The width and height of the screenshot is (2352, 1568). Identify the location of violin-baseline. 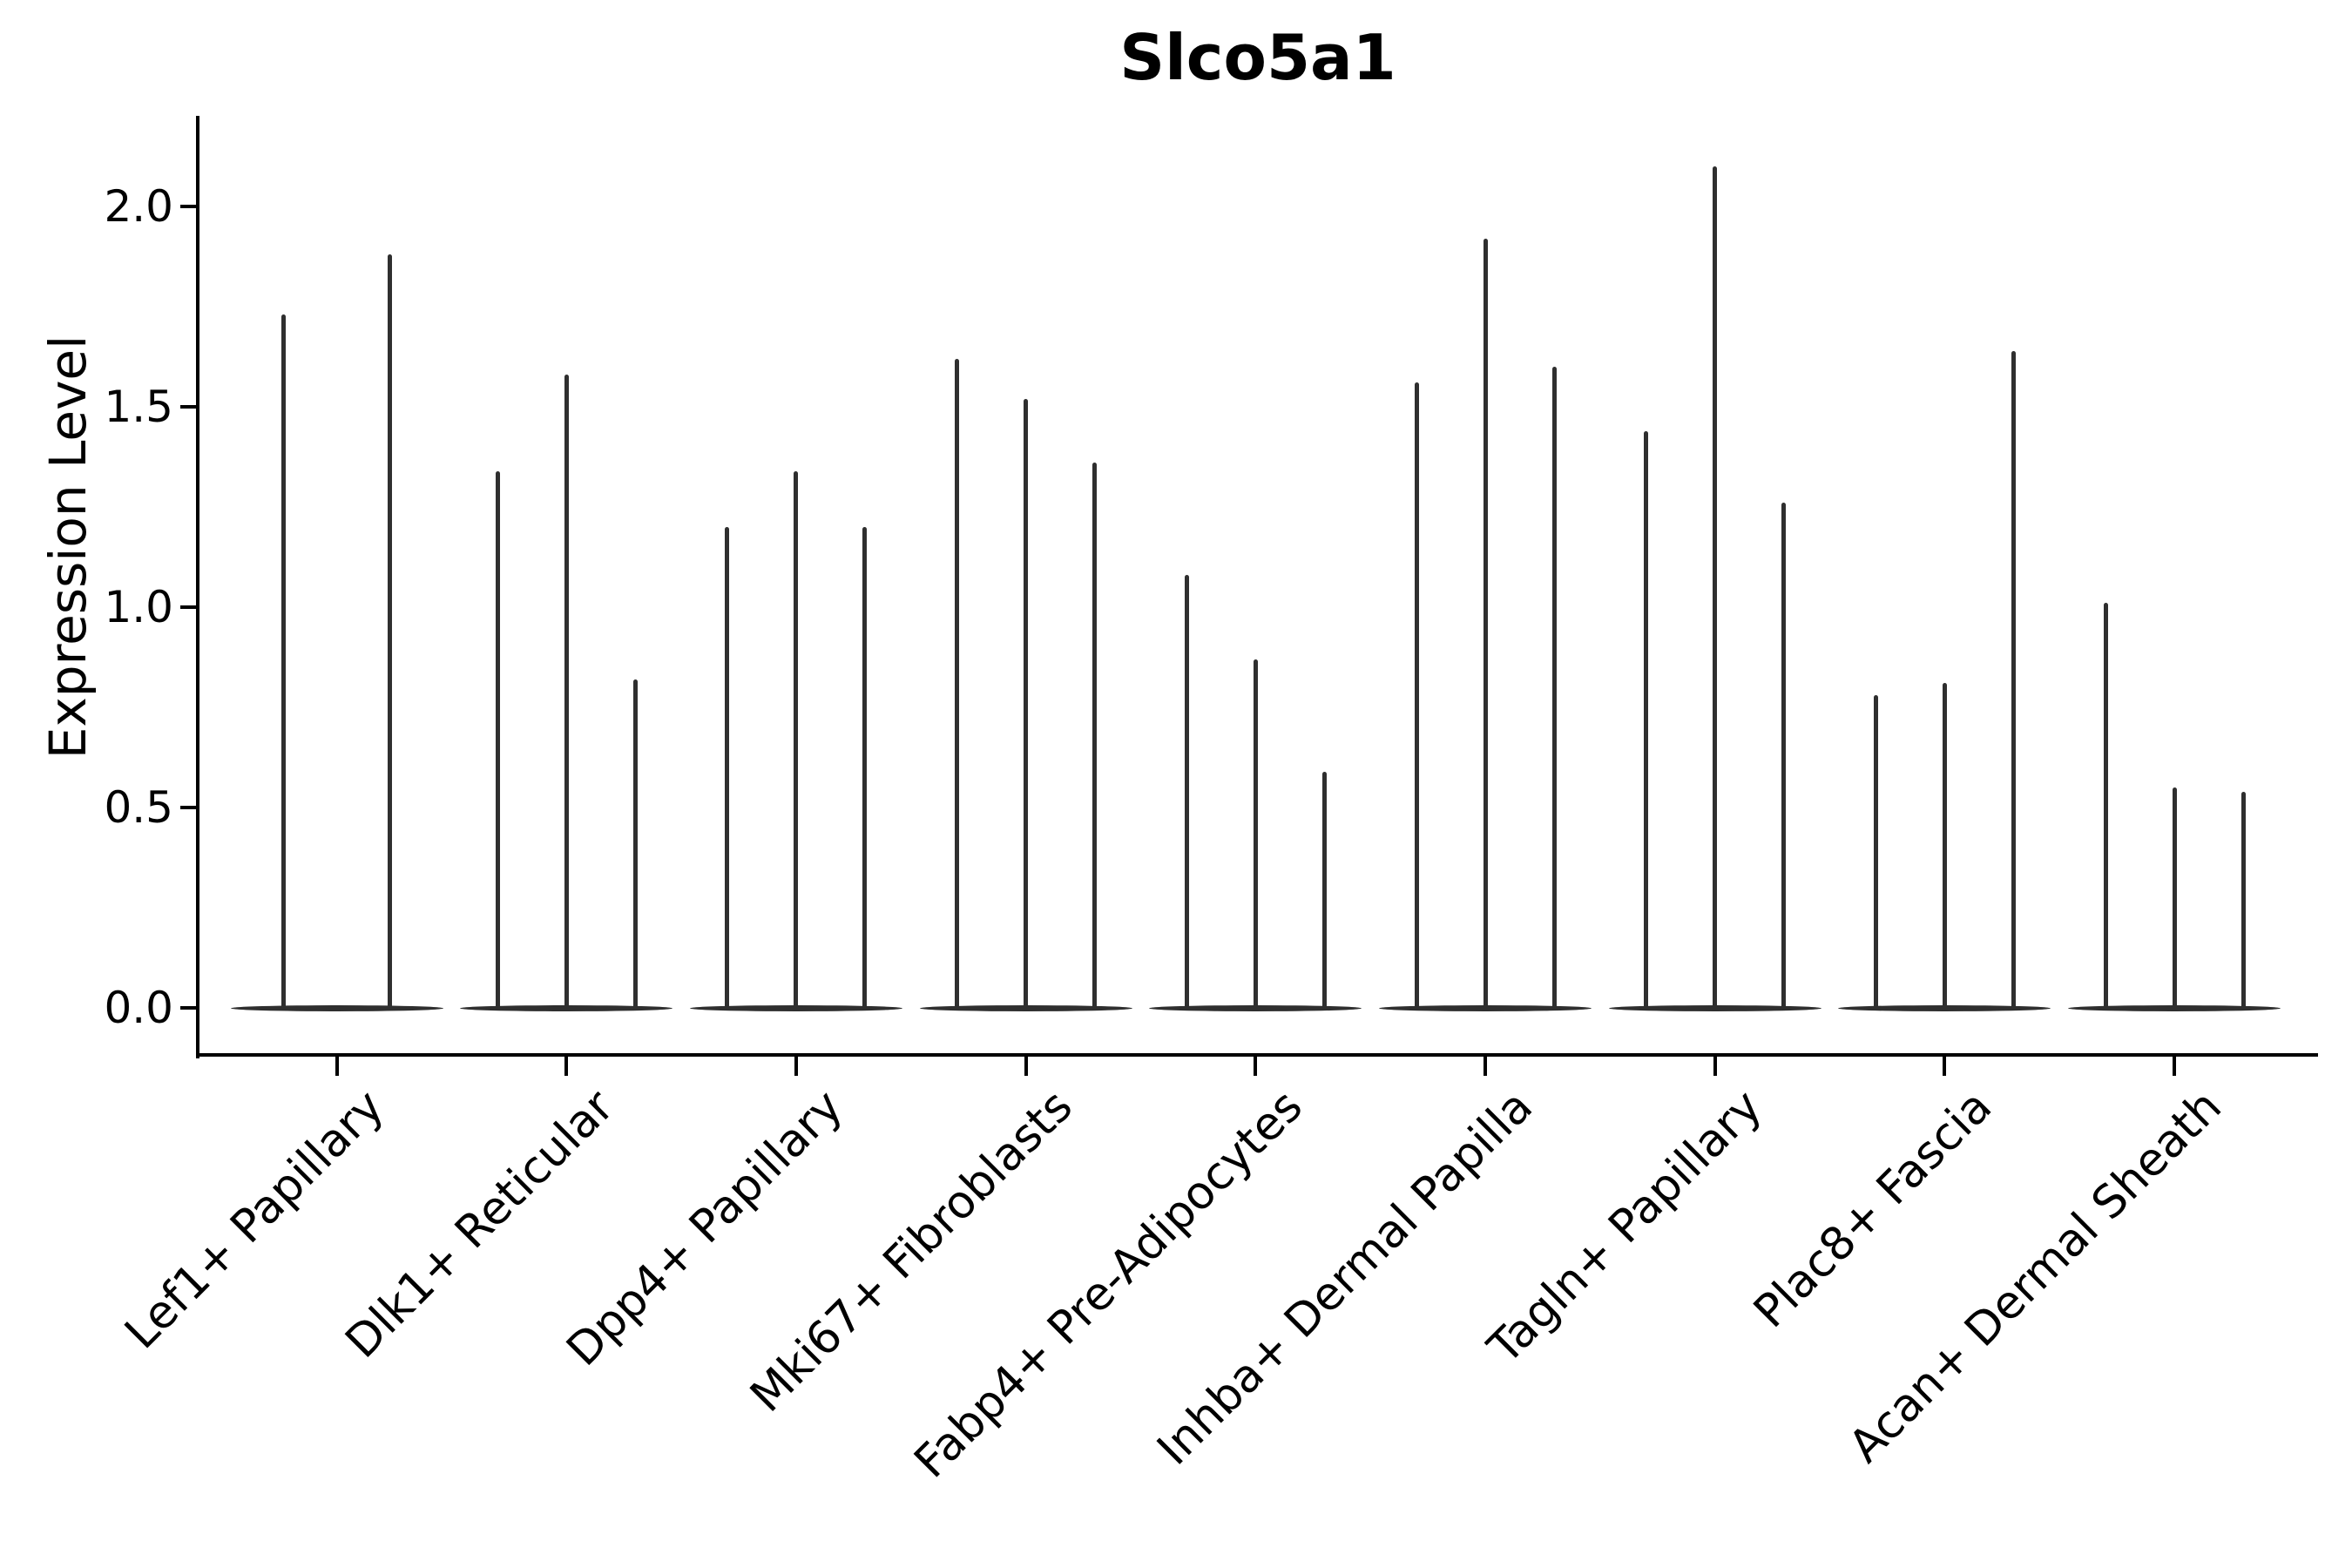
(336, 1008).